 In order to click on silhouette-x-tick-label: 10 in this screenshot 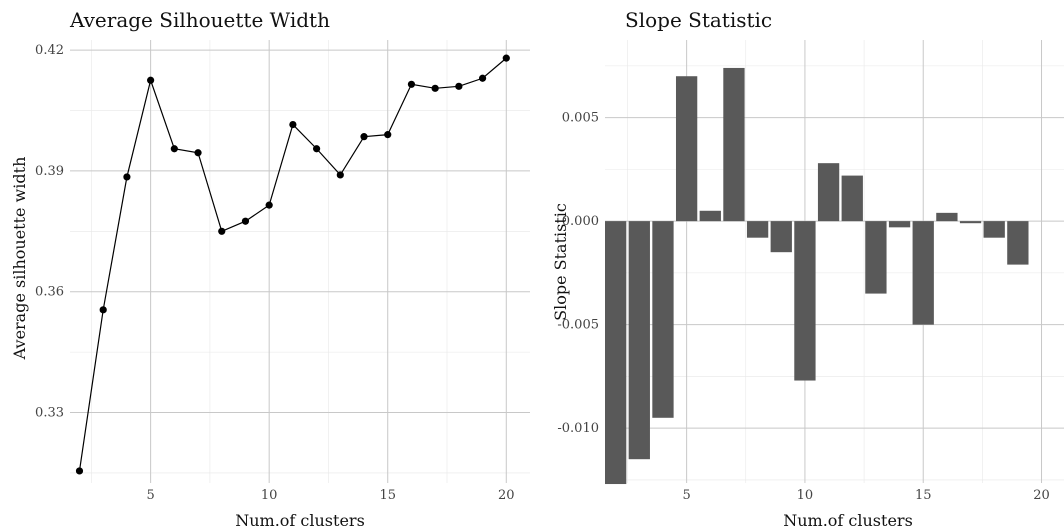, I will do `click(269, 495)`.